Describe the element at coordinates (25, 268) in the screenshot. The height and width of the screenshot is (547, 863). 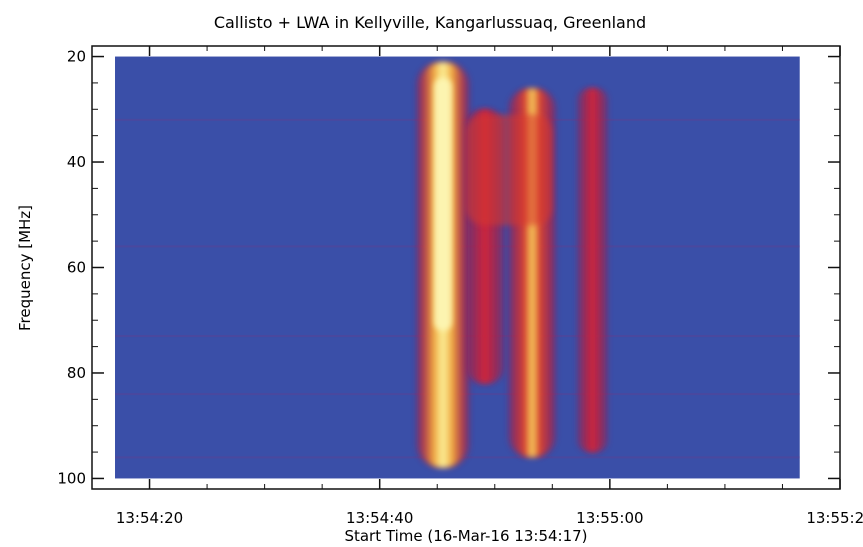
I see `y-axis-label: Frequency [MHz]` at that location.